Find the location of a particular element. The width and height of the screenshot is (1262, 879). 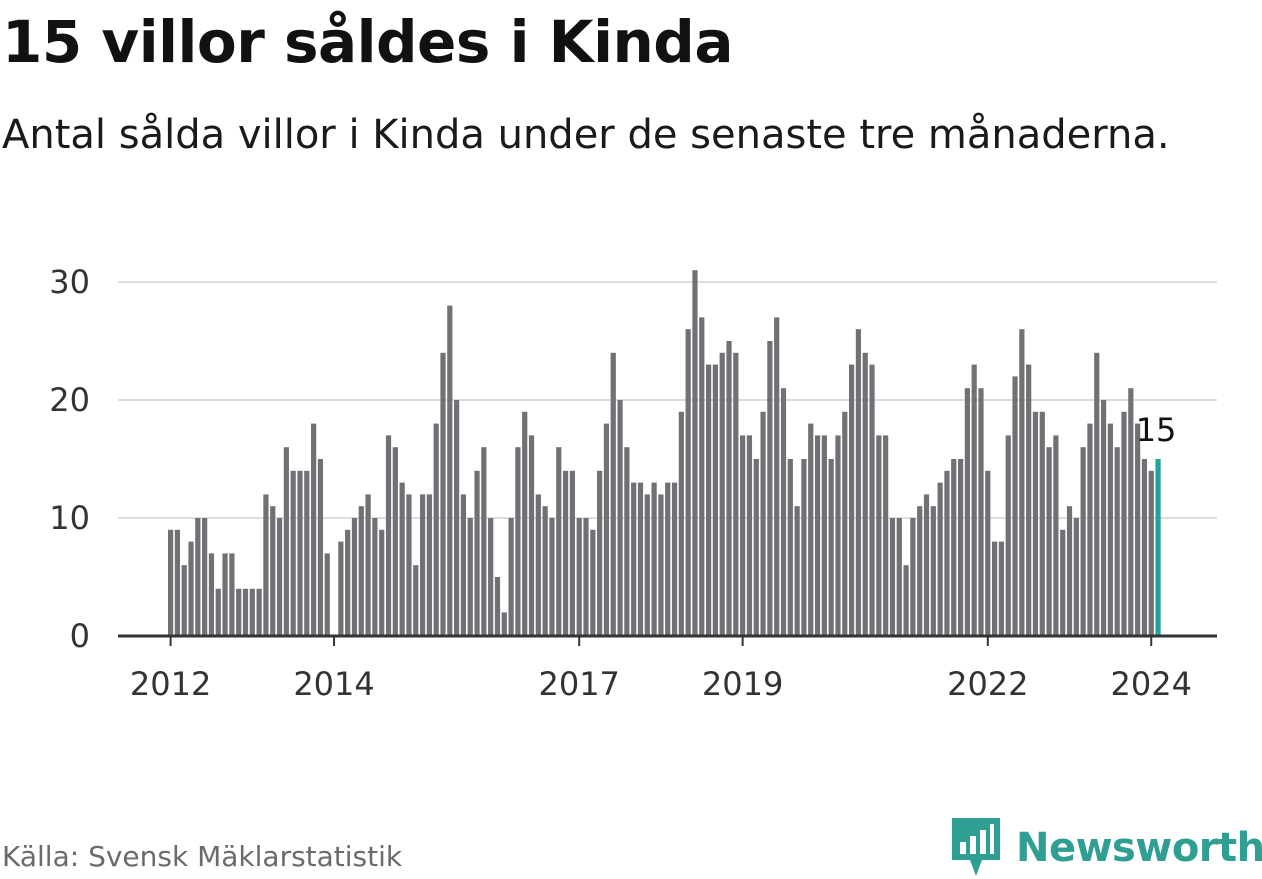

y-tick-label: 30 is located at coordinates (69, 282).